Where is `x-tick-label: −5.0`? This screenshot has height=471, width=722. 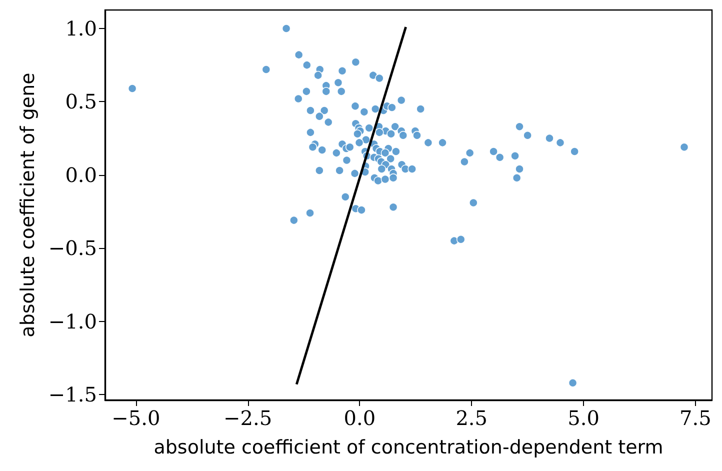 x-tick-label: −5.0 is located at coordinates (136, 418).